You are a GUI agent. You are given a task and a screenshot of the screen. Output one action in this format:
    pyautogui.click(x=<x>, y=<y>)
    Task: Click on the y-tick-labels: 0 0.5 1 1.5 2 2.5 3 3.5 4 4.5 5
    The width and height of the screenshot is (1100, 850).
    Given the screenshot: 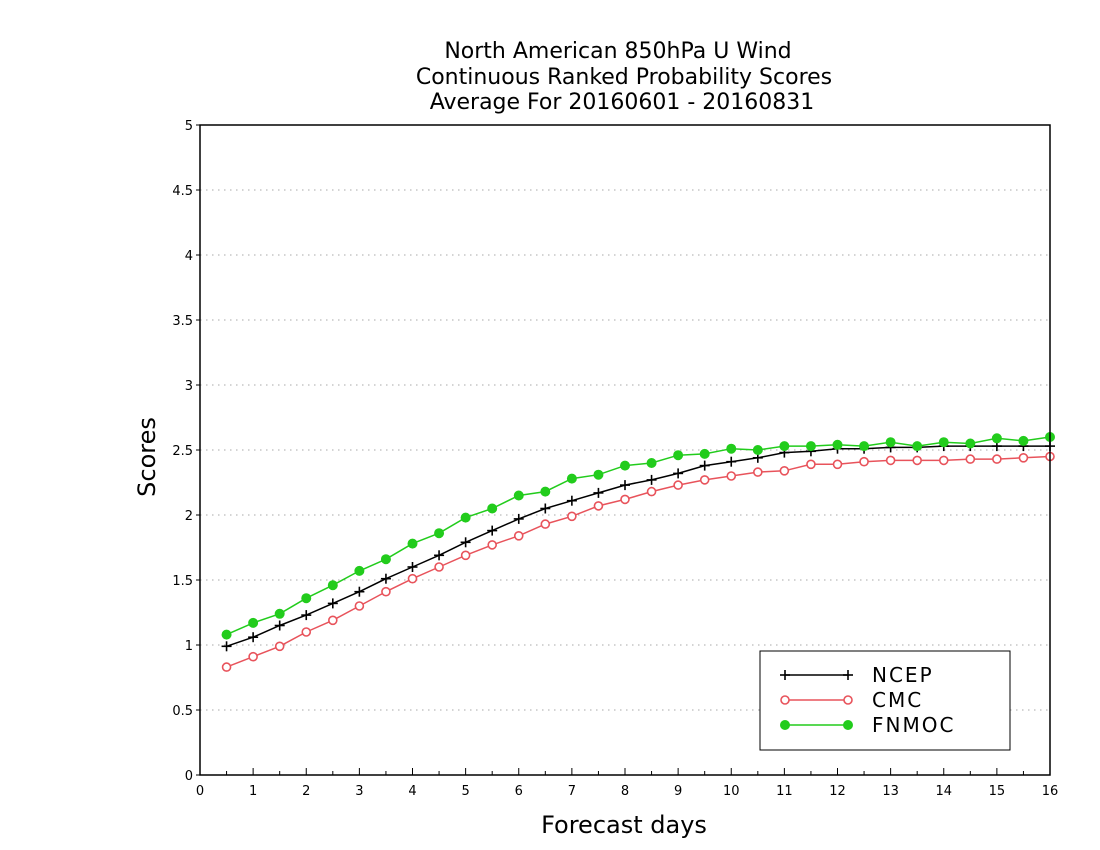 What is the action you would take?
    pyautogui.click(x=182, y=451)
    